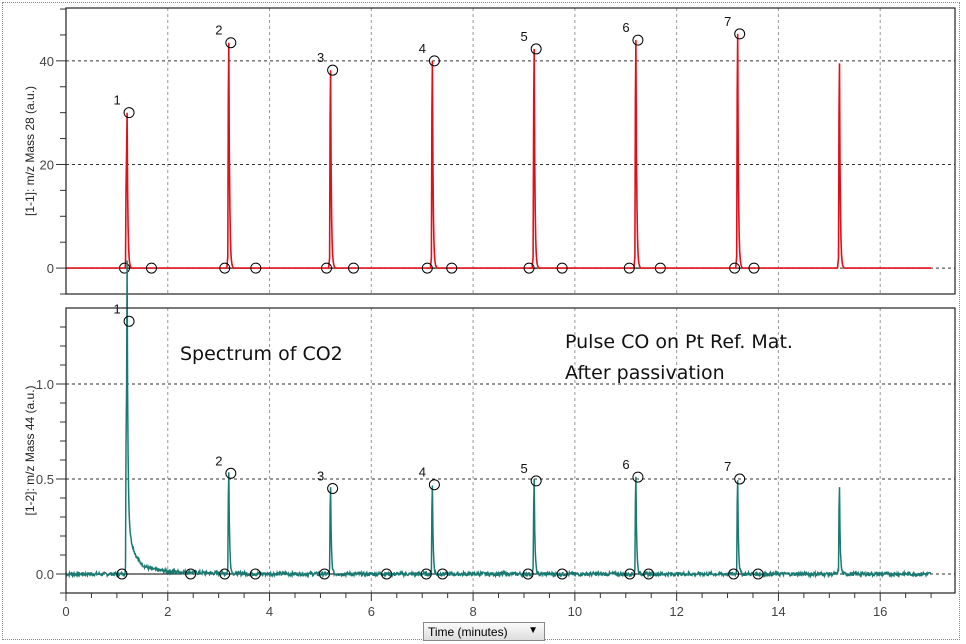 The width and height of the screenshot is (966, 644). Describe the element at coordinates (880, 611) in the screenshot. I see `x-tick-label: 16` at that location.